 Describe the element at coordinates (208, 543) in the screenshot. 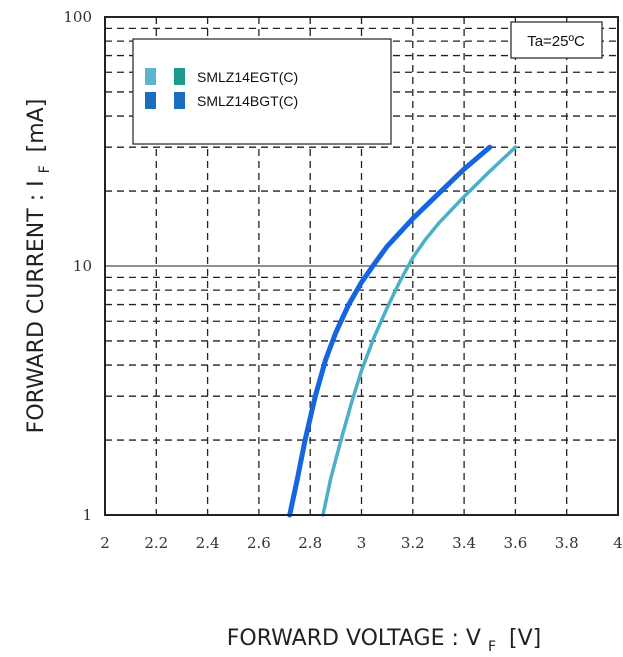

I see `x-tick-label: 2.4` at that location.